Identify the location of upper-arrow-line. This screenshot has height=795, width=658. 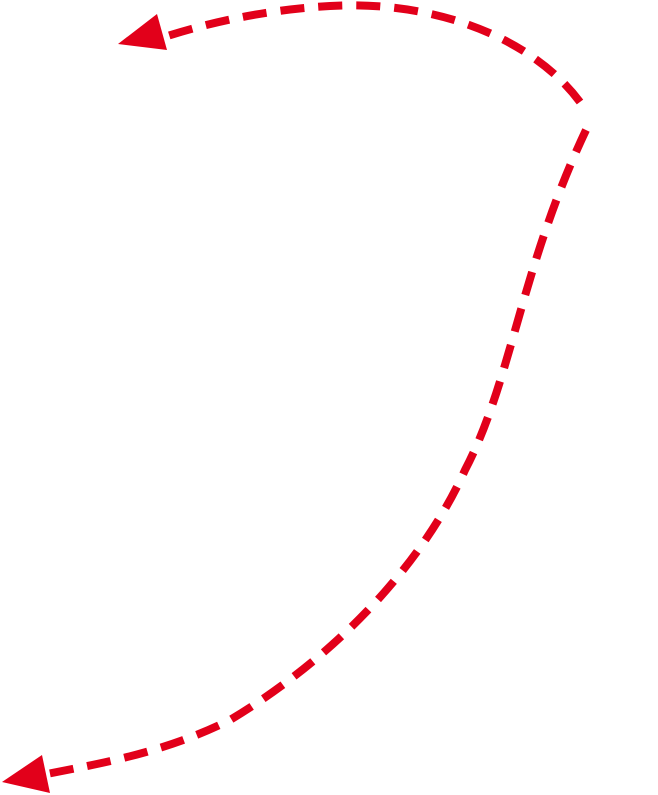
(368, 53).